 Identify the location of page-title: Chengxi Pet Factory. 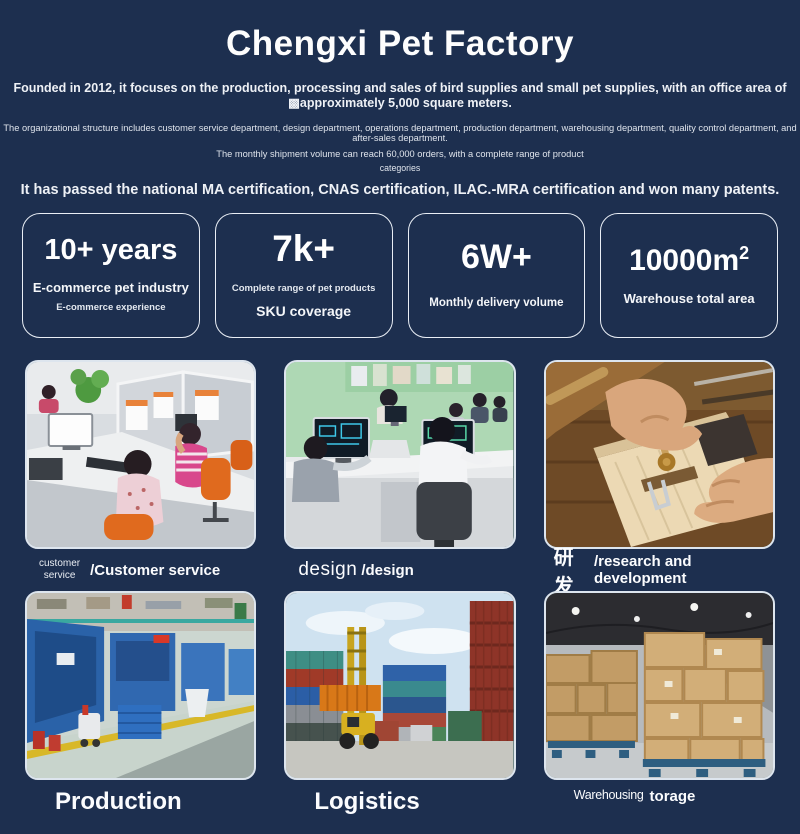
(400, 43).